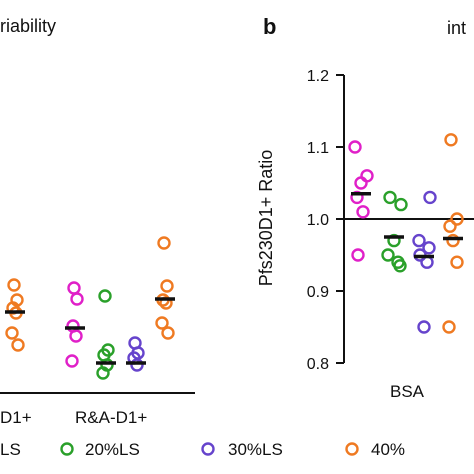  I want to click on legend-item-2: 30%LS, so click(242, 449).